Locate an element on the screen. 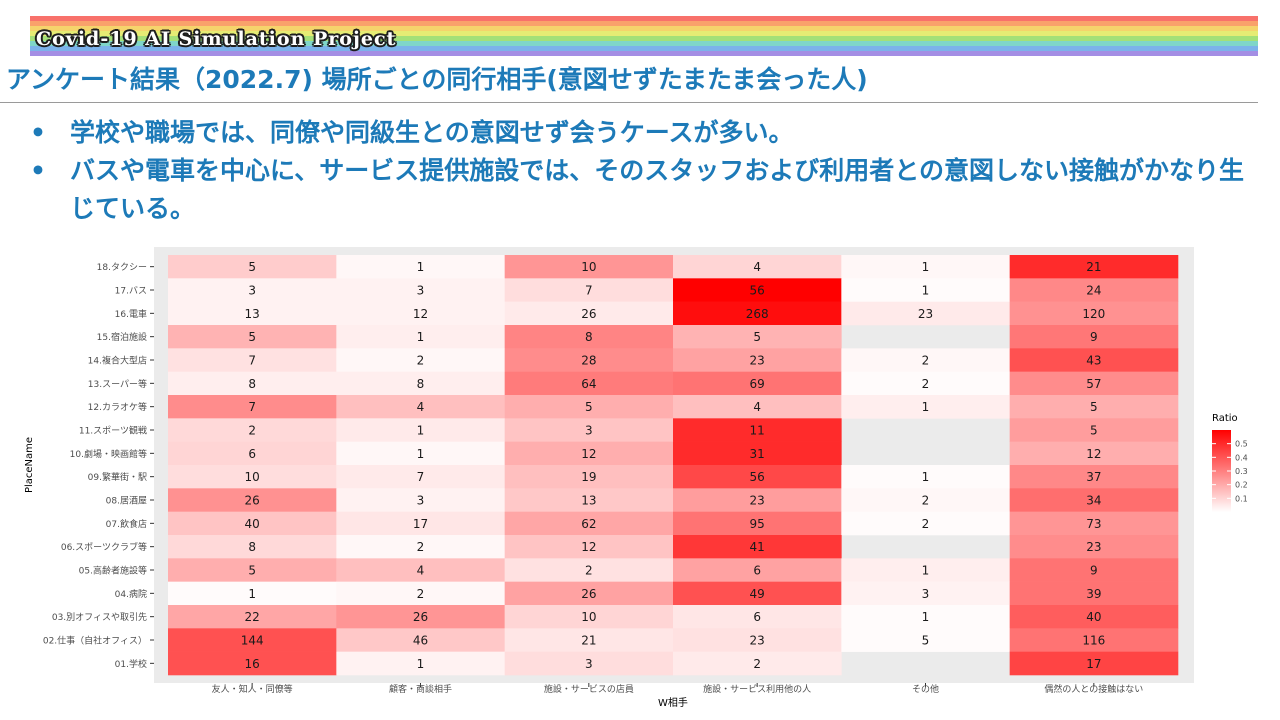  y-tick-label: 16.電車 is located at coordinates (131, 314).